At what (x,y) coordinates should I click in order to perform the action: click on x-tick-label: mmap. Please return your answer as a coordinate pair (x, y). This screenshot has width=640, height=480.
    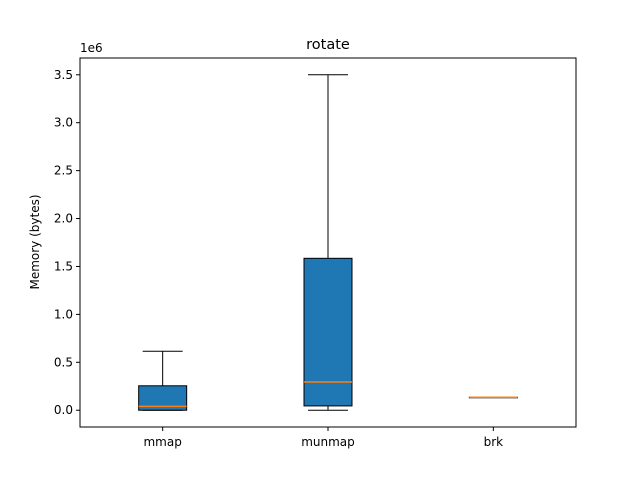
    Looking at the image, I should click on (162, 442).